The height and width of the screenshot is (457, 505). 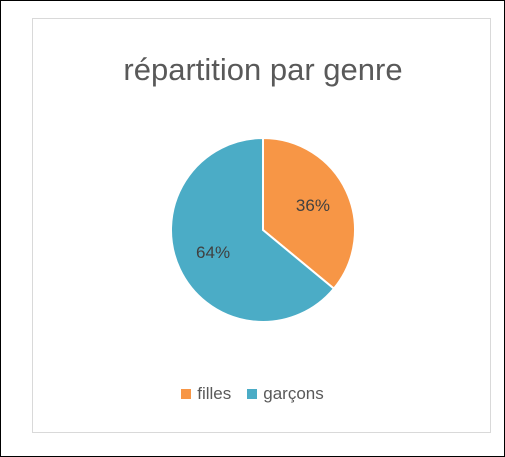 I want to click on data-label: 64%, so click(x=213, y=252).